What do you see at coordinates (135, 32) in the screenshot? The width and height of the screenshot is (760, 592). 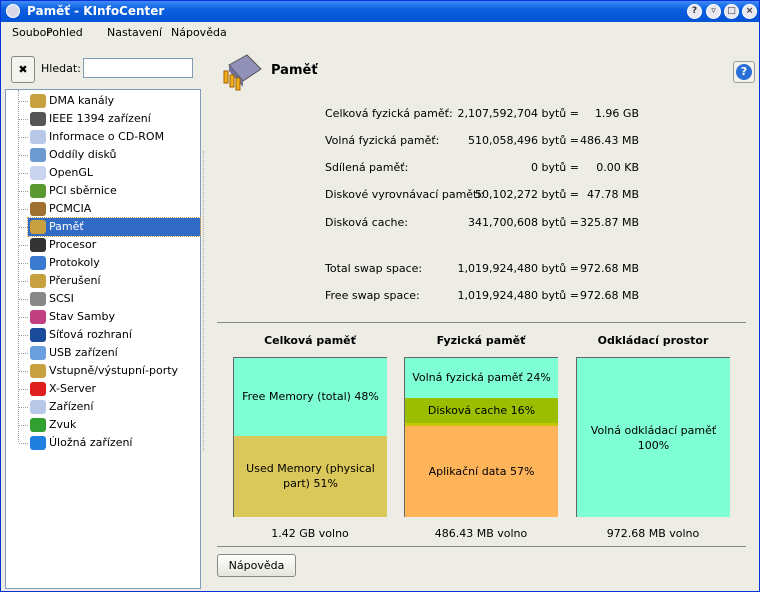 I see `menu-nastaveni: Nastavení` at bounding box center [135, 32].